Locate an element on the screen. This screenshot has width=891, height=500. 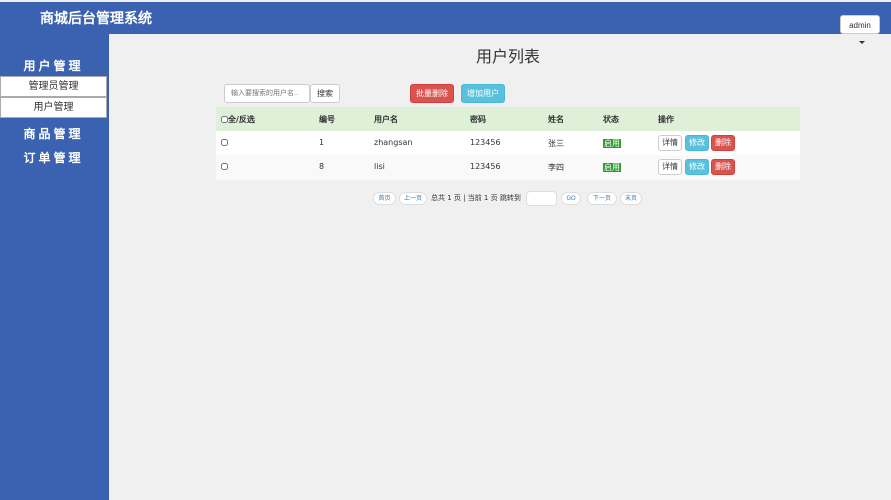
column-header: 编号 is located at coordinates (327, 119).